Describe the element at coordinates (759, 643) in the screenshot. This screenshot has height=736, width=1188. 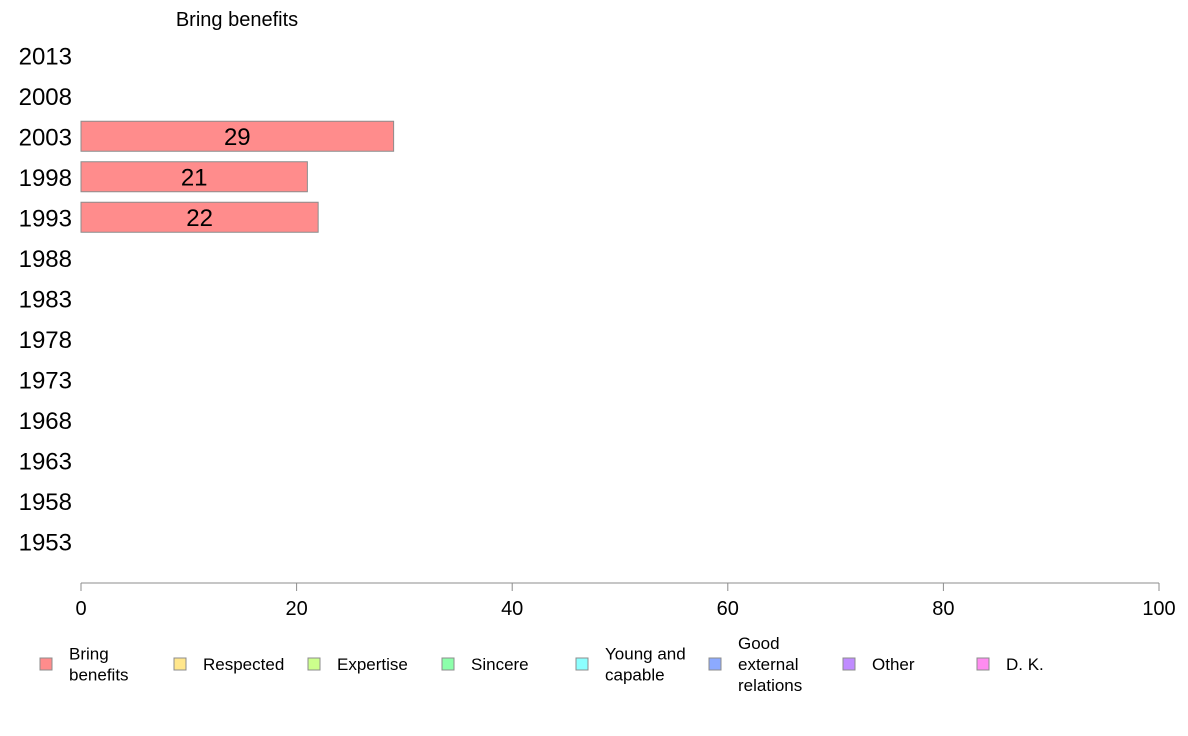
I see `legend-label: Good` at that location.